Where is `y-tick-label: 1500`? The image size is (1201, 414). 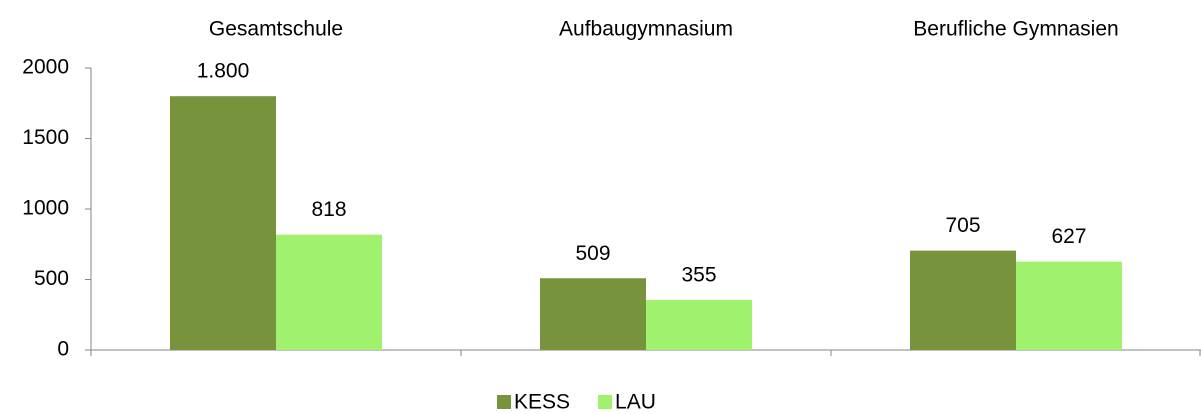
y-tick-label: 1500 is located at coordinates (45, 137).